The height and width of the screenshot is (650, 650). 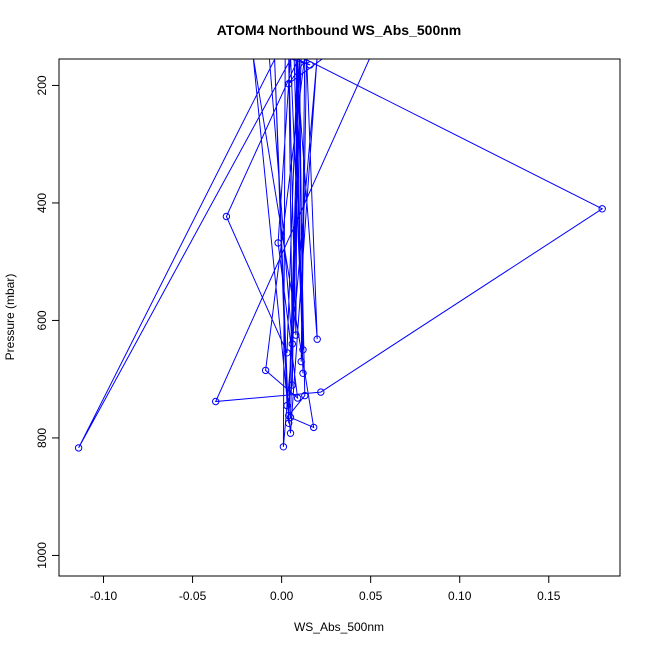 I want to click on y-tick-label: 800, so click(x=42, y=438).